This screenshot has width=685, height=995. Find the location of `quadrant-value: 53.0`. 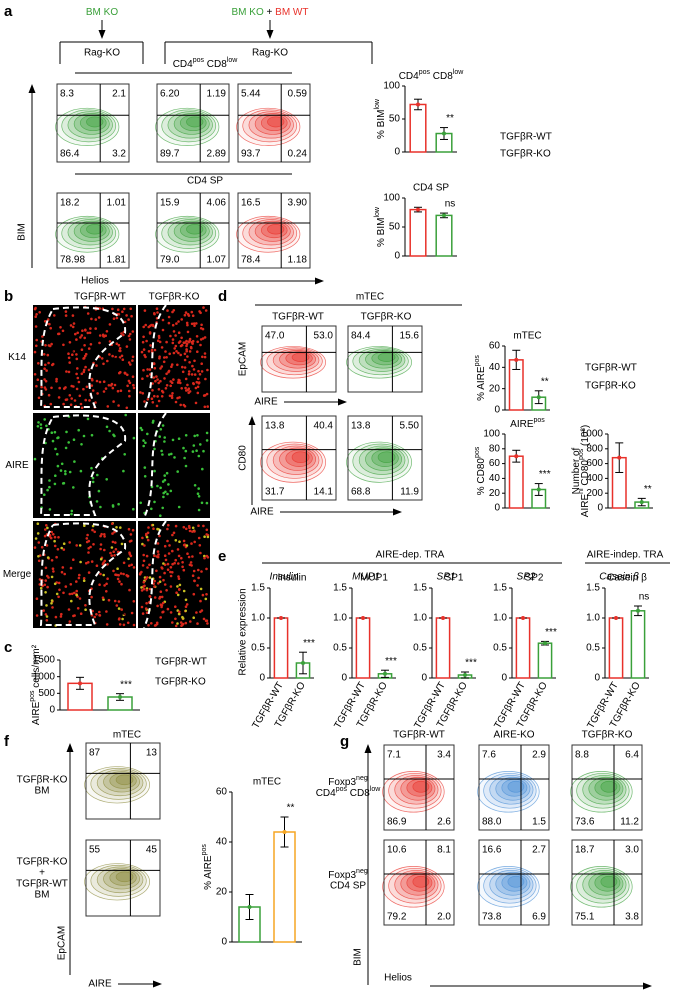

quadrant-value: 53.0 is located at coordinates (324, 336).